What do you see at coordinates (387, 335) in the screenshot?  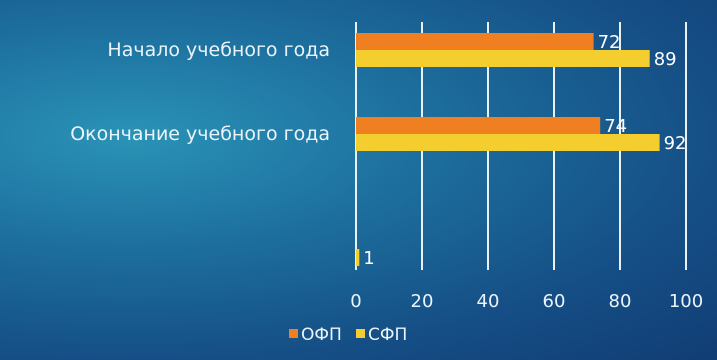 I see `legend-label: СФП` at bounding box center [387, 335].